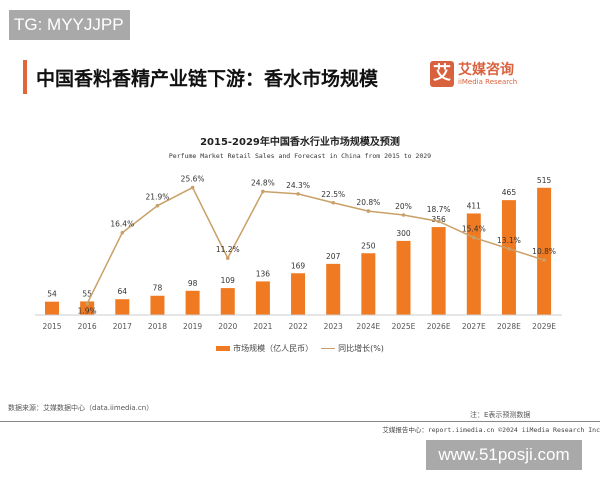 This screenshot has height=480, width=600. Describe the element at coordinates (333, 256) in the screenshot. I see `bar-value-label: 207` at that location.